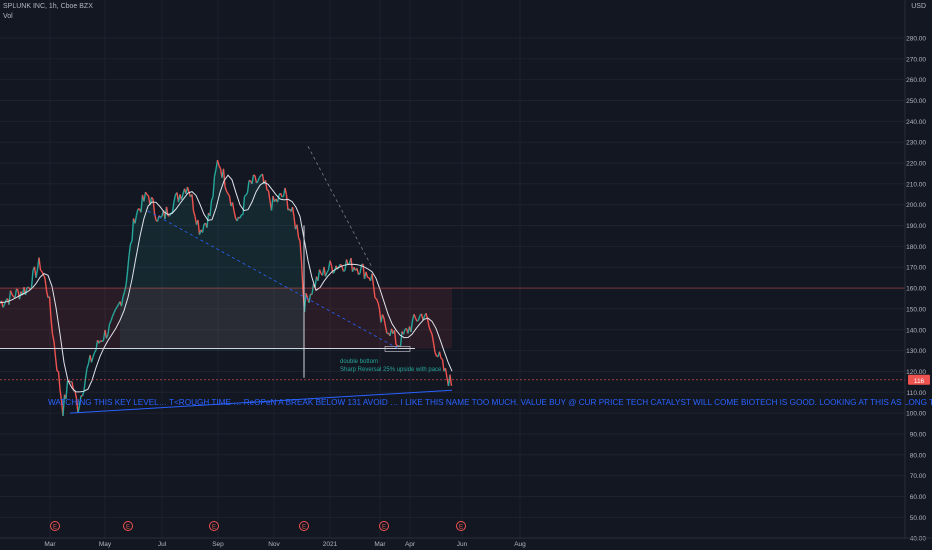  I want to click on price-axis-label: 230.00, so click(916, 143).